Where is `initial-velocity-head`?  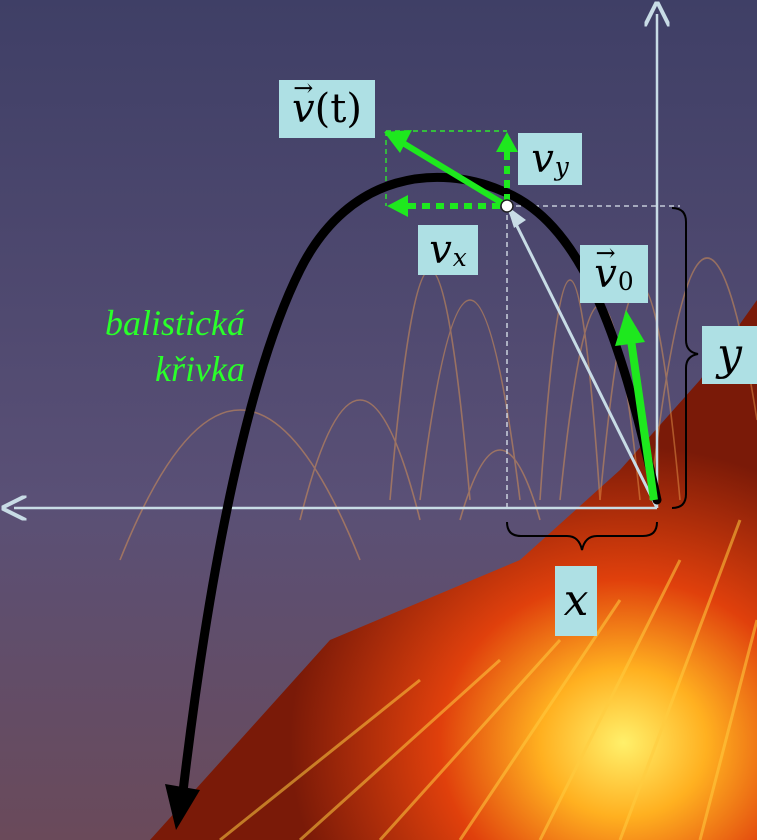 initial-velocity-head is located at coordinates (630, 328).